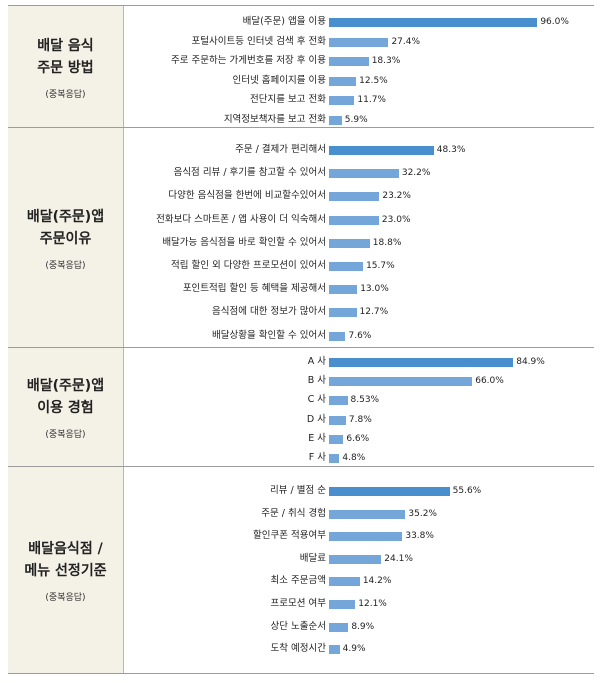 This screenshot has height=683, width=600. Describe the element at coordinates (356, 120) in the screenshot. I see `value-label: 5.9%` at that location.